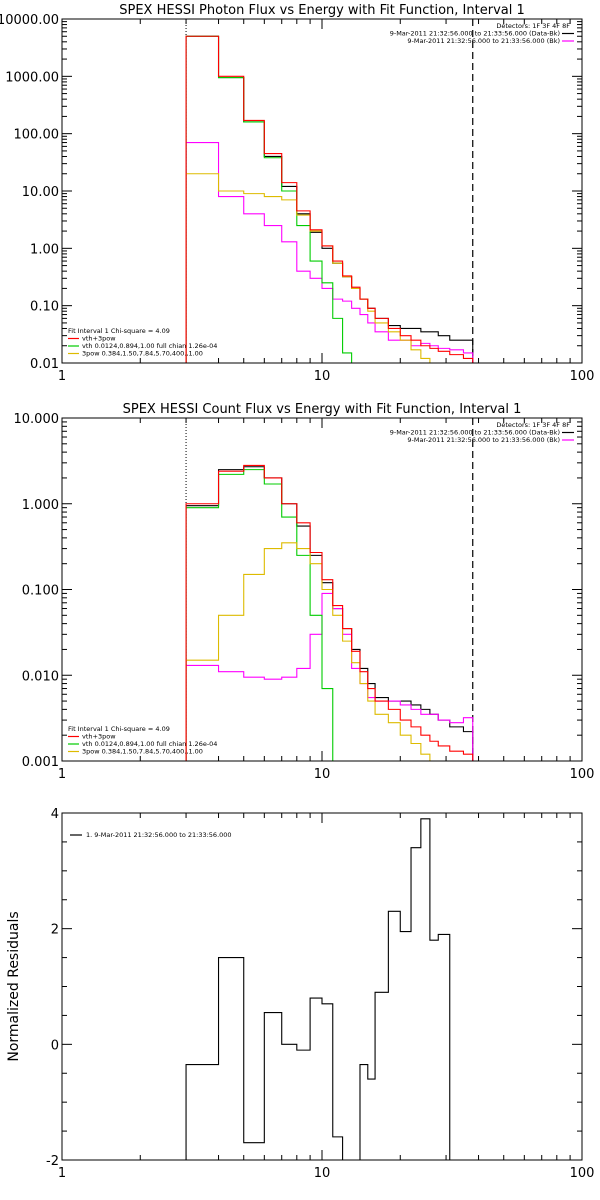  What do you see at coordinates (14, 986) in the screenshot?
I see `y-axis-label: Normalized Residuals` at bounding box center [14, 986].